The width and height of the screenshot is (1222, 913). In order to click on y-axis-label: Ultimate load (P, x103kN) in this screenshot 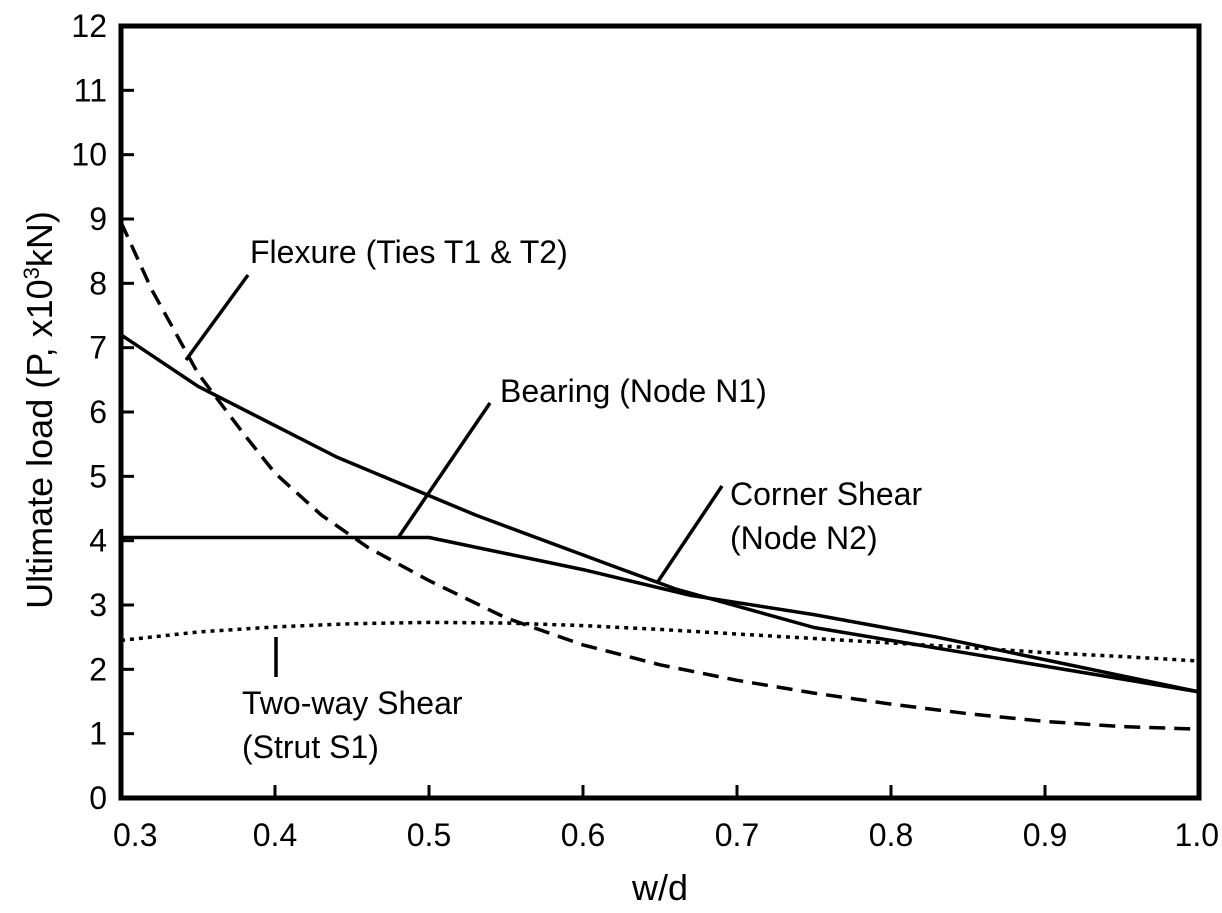, I will do `click(39, 410)`.